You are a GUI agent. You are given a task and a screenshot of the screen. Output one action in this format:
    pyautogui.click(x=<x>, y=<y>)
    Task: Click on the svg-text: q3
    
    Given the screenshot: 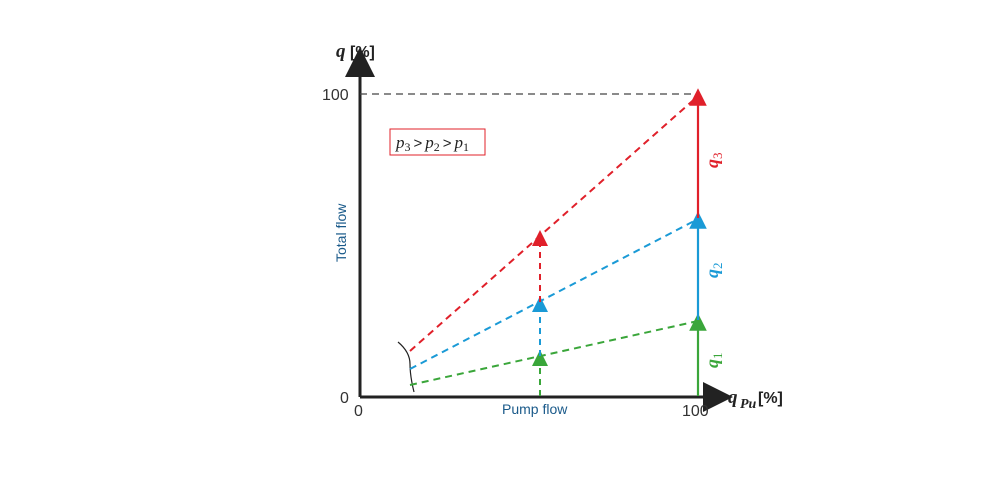 What is the action you would take?
    pyautogui.click(x=713, y=161)
    